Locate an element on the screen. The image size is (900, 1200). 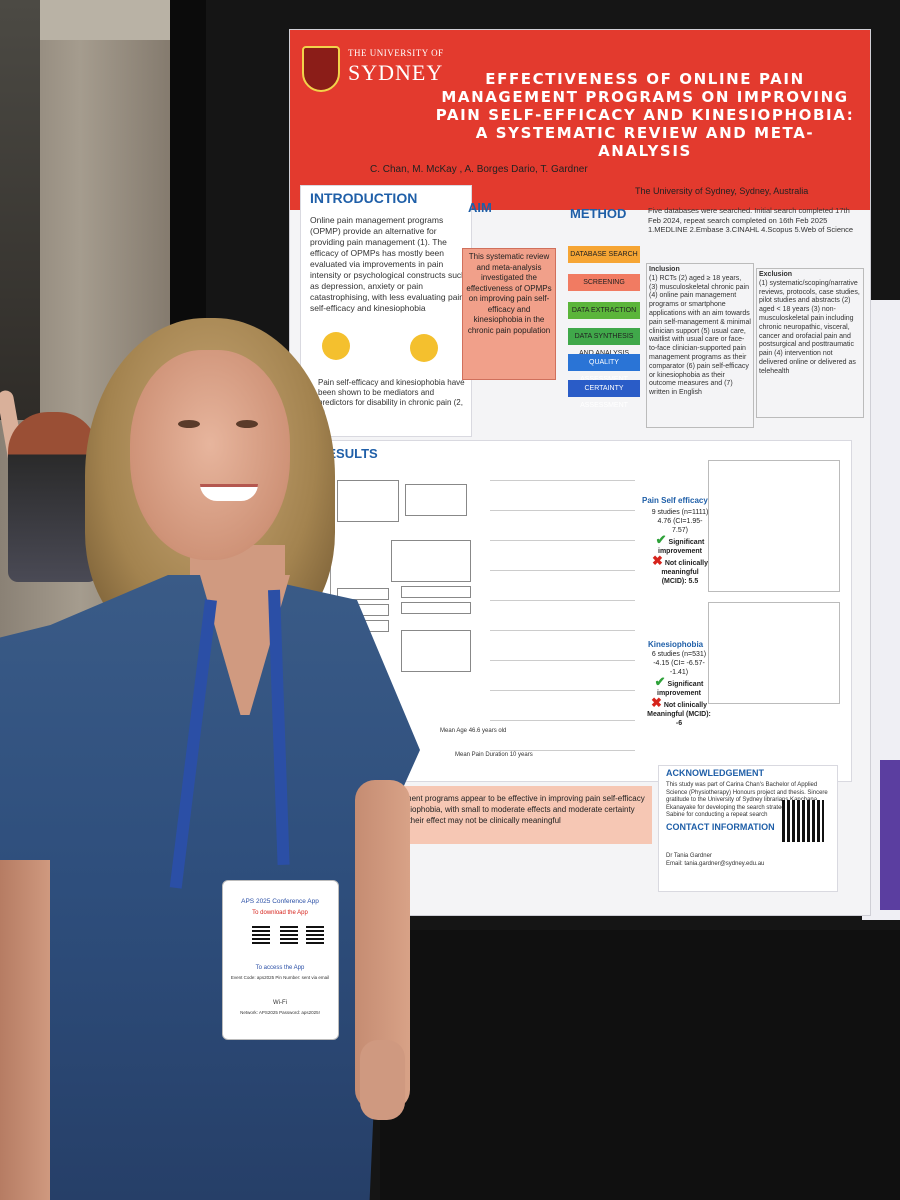
kin-significant: ✔ Significant improvement is located at coordinates (679, 685).